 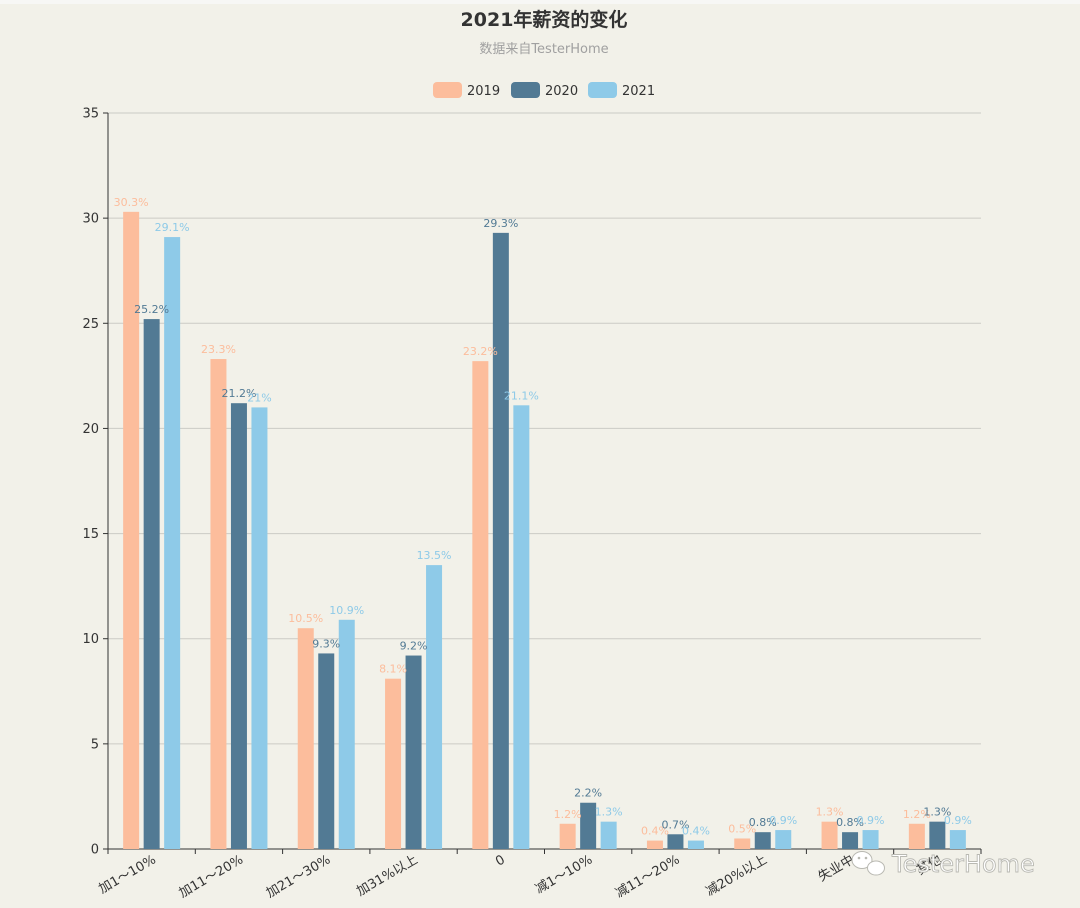 I want to click on legend: 2019 2020 2021, so click(x=544, y=90).